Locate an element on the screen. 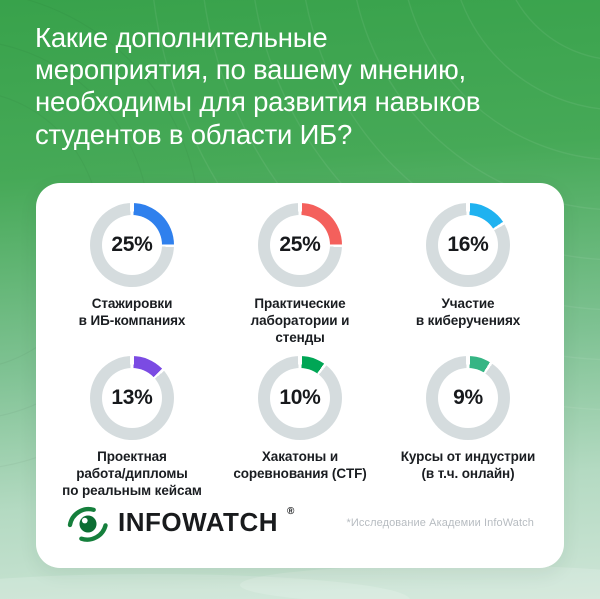  donut-chart-courses: 9% is located at coordinates (468, 398).